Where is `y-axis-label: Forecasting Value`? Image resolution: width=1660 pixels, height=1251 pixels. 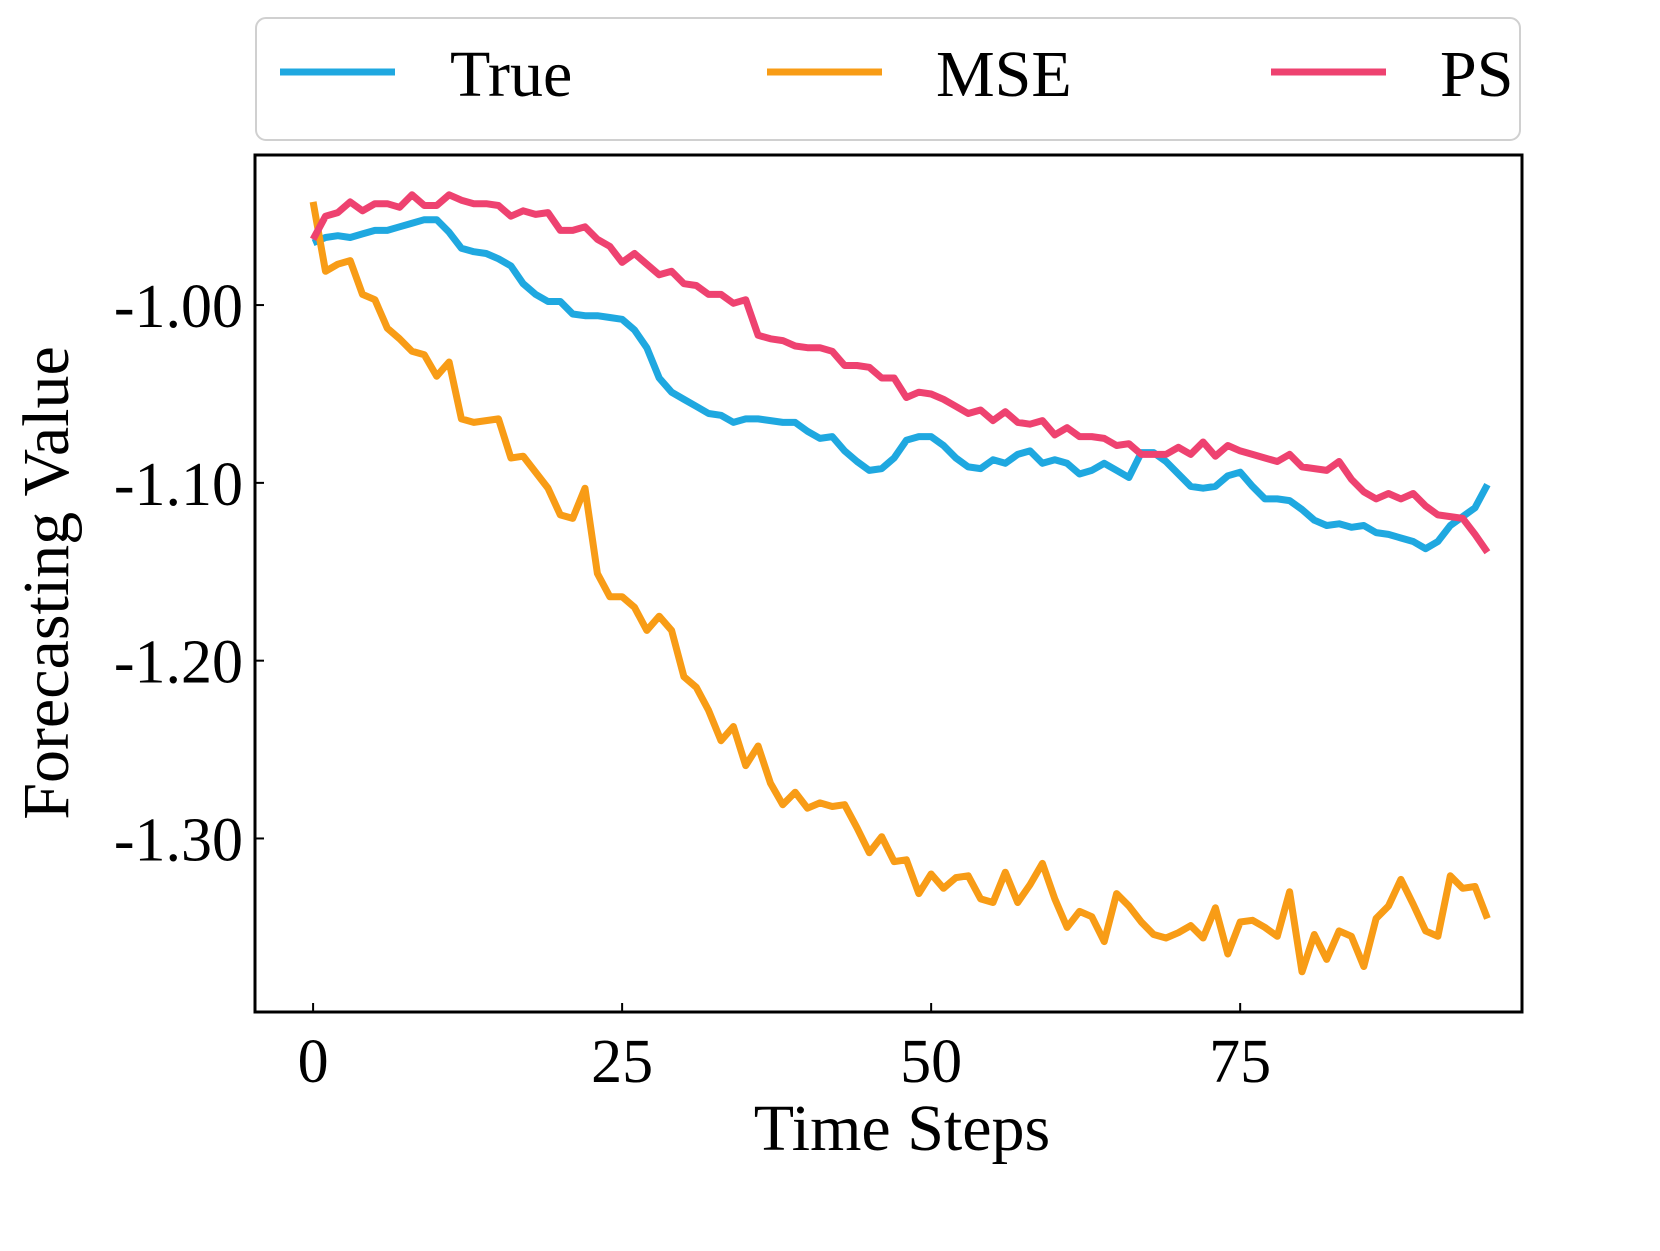 y-axis-label: Forecasting Value is located at coordinates (46, 583).